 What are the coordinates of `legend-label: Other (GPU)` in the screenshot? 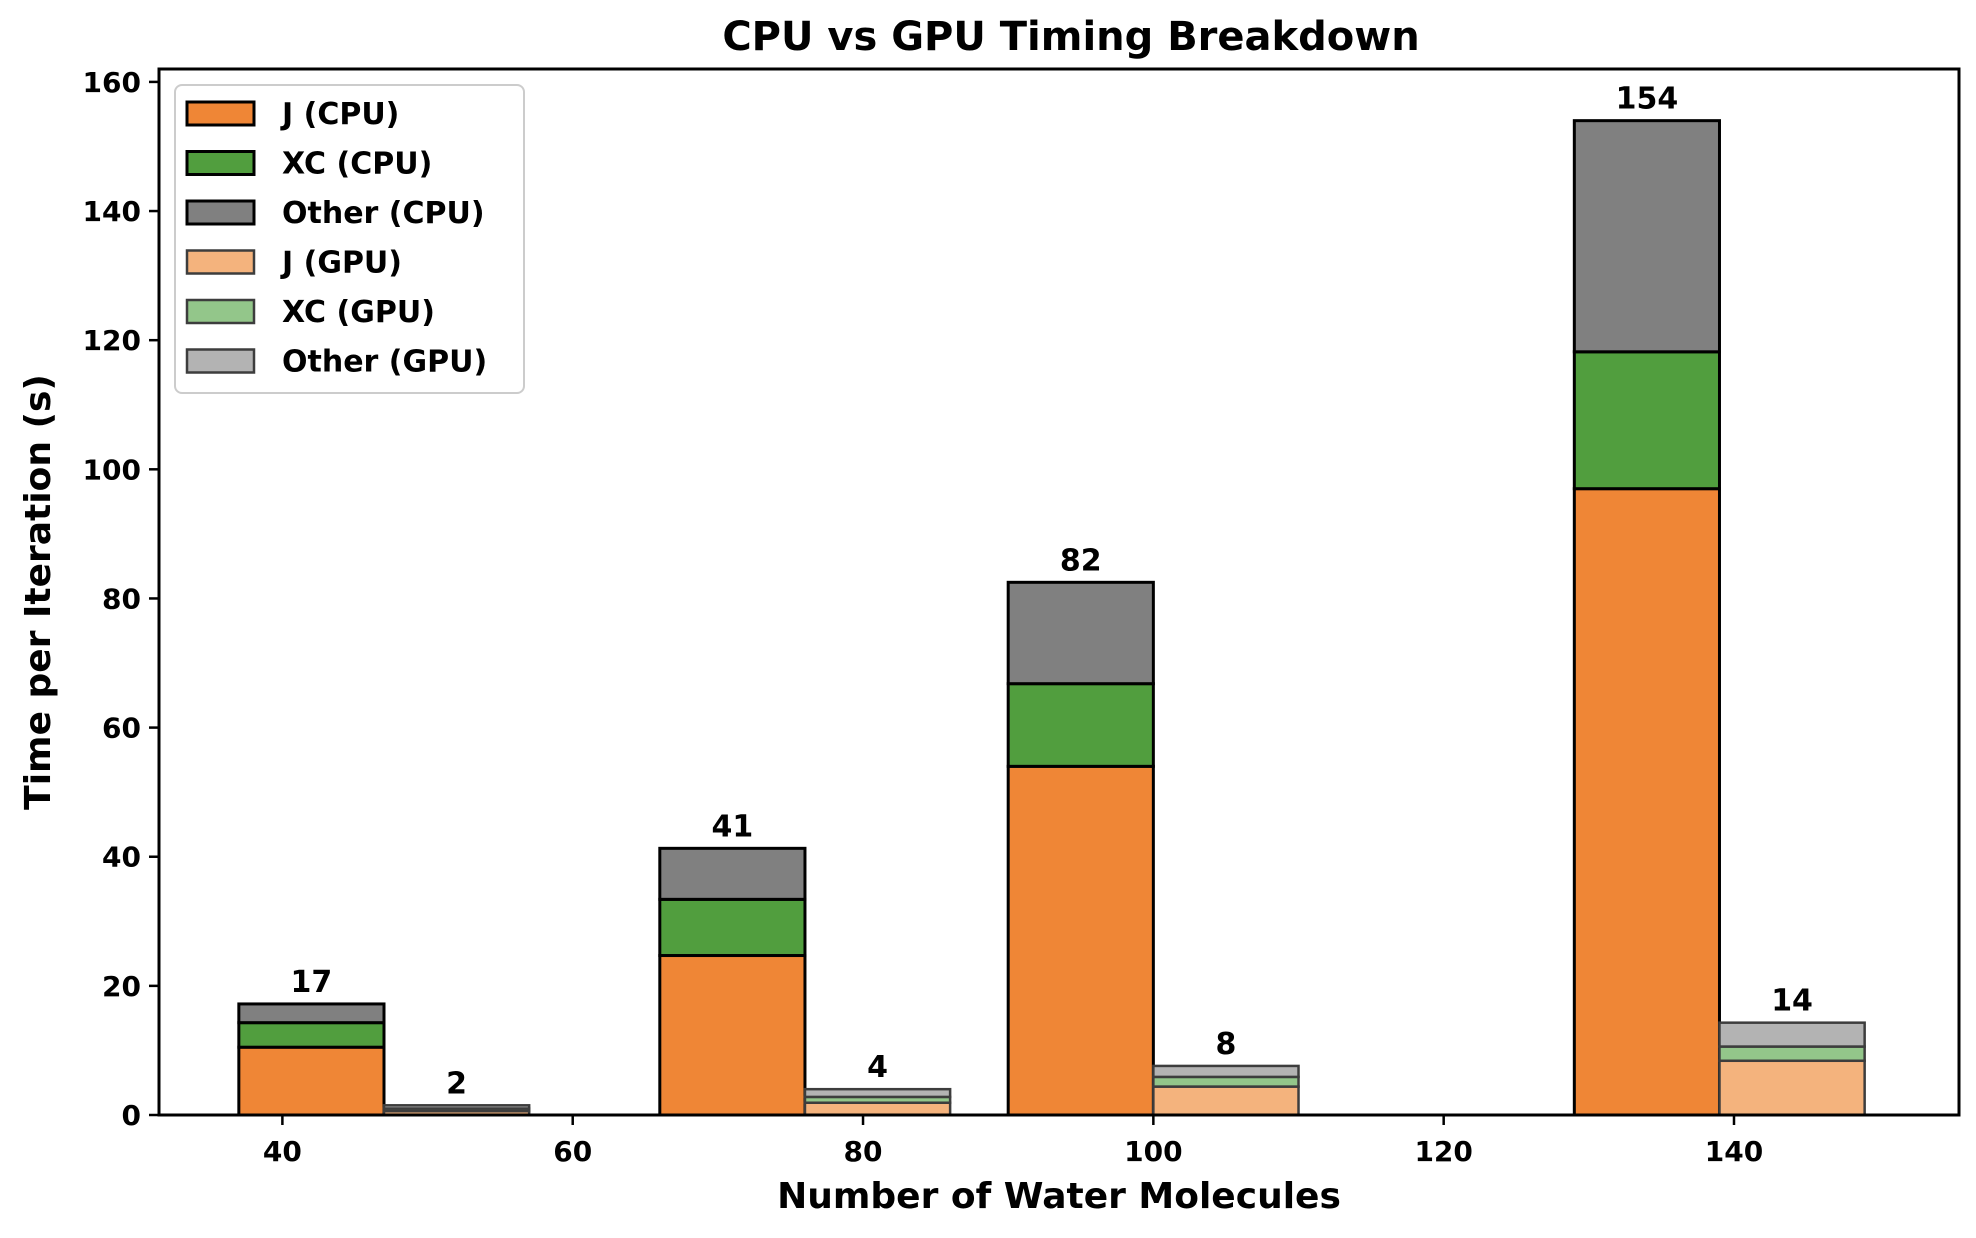 It's located at (384, 362).